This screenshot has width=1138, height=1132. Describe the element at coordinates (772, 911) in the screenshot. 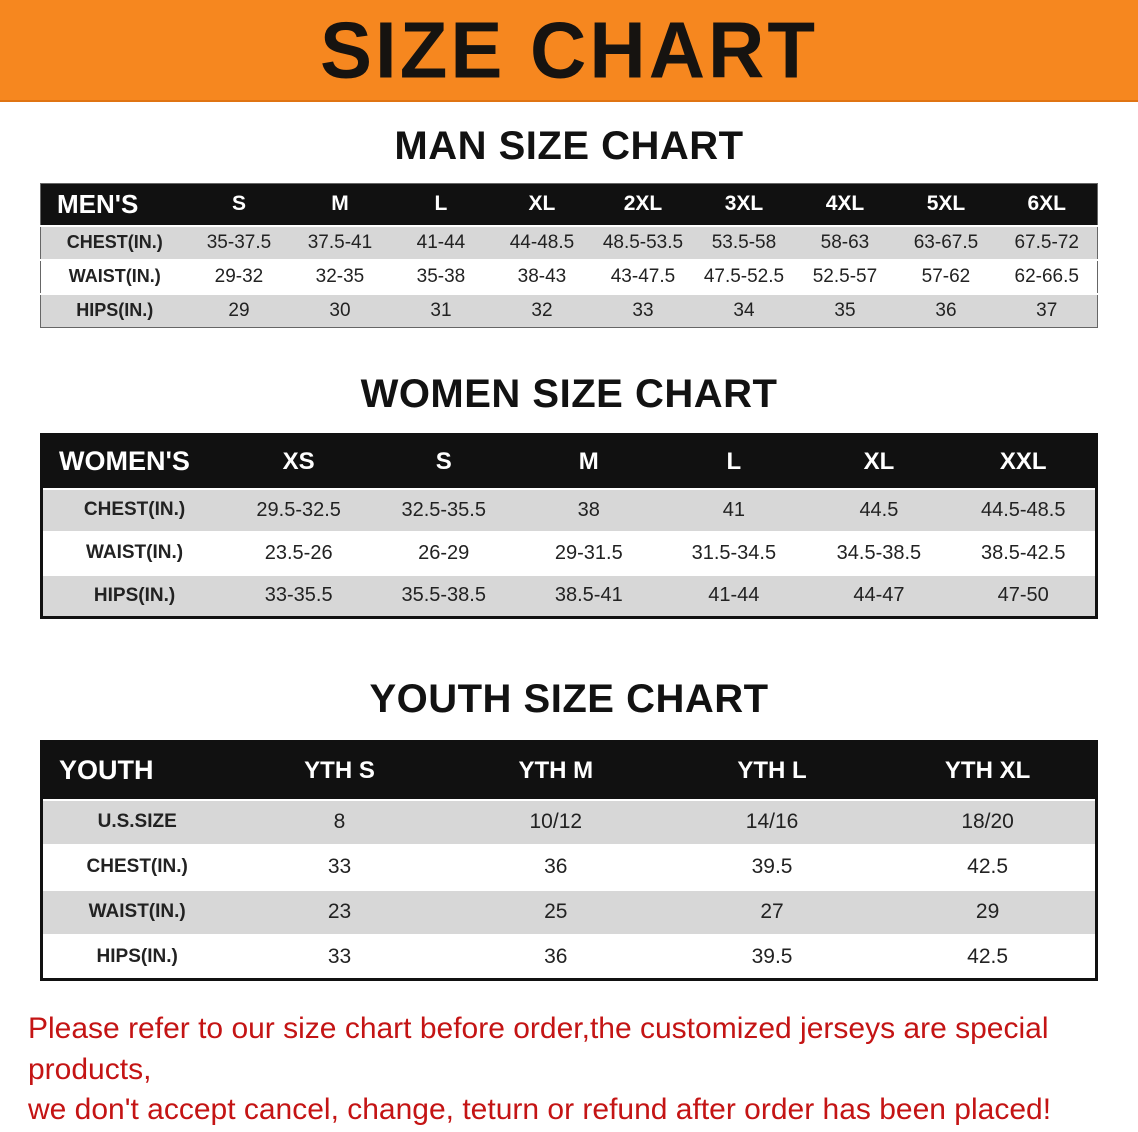

I see `size-value-cell: 27` at that location.